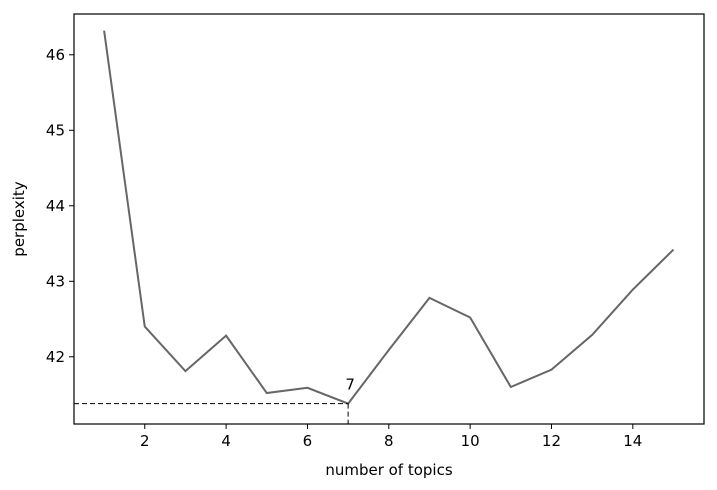 Image resolution: width=717 pixels, height=490 pixels. Describe the element at coordinates (145, 441) in the screenshot. I see `x-tick-label: 2` at that location.